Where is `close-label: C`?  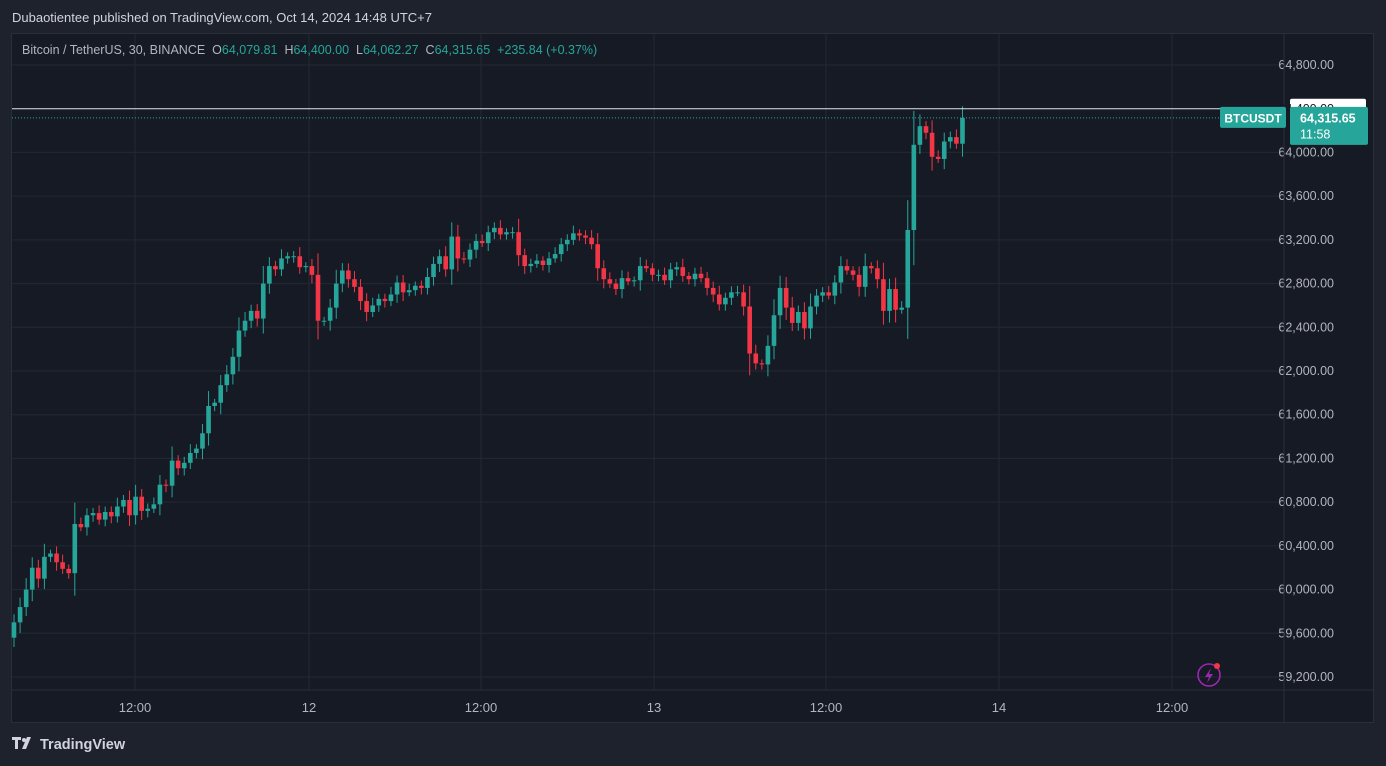
close-label: C is located at coordinates (430, 50).